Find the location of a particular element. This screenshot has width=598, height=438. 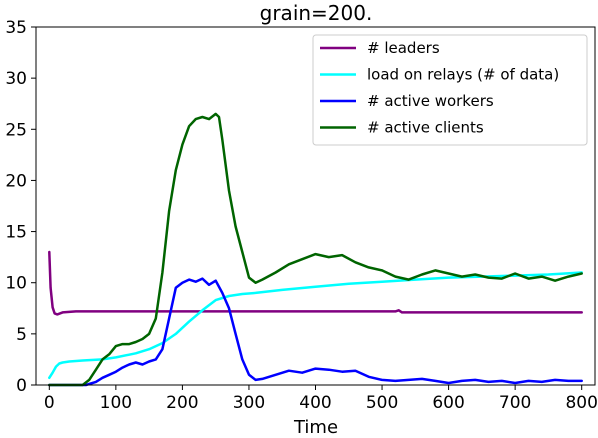

chart-title: grain=200. is located at coordinates (316, 13).